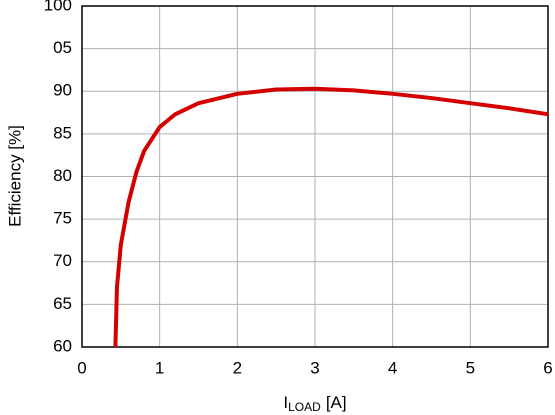 This screenshot has width=555, height=415. What do you see at coordinates (314, 367) in the screenshot?
I see `x-tick-label: 3` at bounding box center [314, 367].